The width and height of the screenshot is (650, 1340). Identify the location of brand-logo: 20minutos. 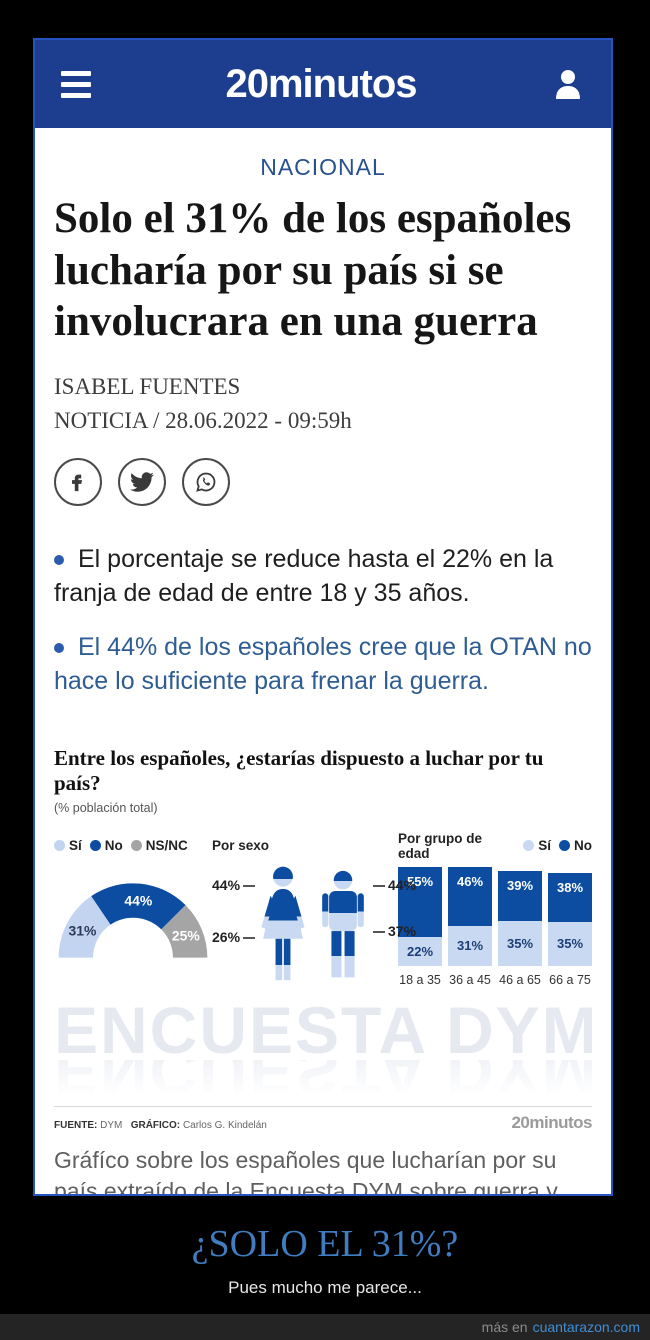
(321, 83).